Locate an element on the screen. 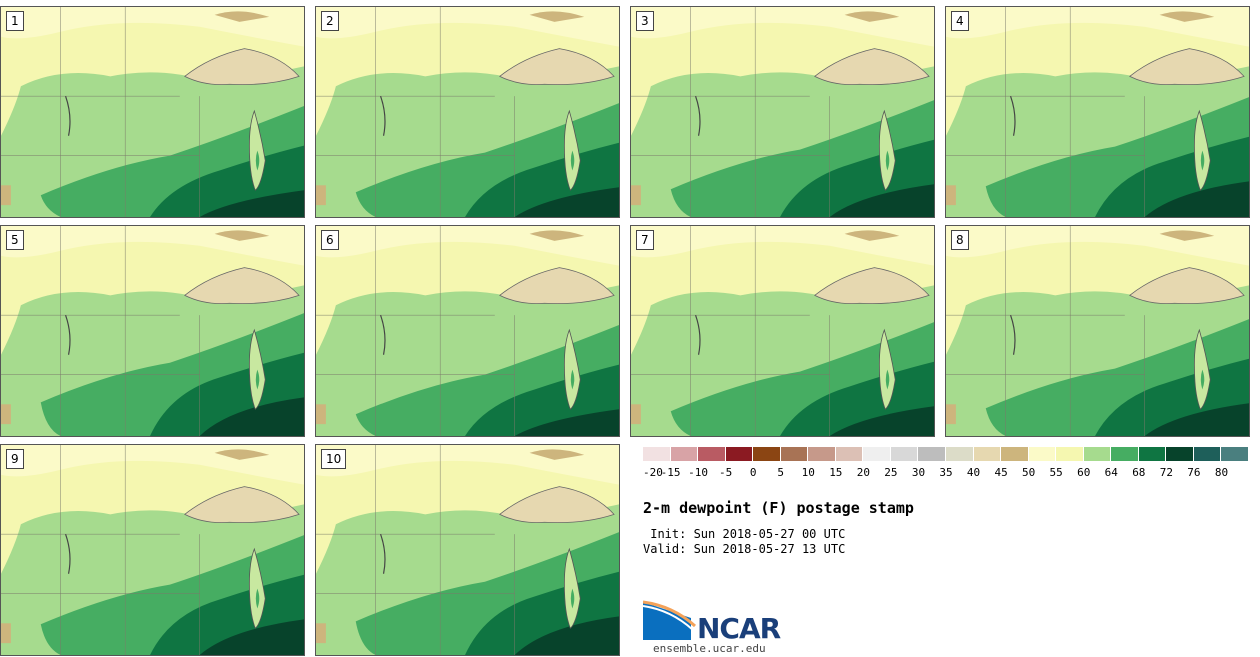 This screenshot has width=1260, height=657. colorbar-tick-label: 45 is located at coordinates (1001, 472).